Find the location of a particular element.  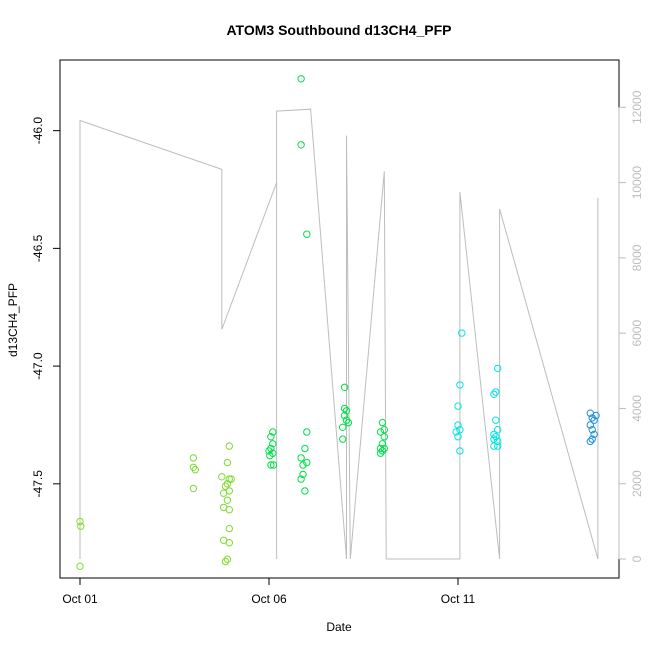

altitude-axis: 0 2000 4000 6000 8000 10000 12000 is located at coordinates (631, 326).